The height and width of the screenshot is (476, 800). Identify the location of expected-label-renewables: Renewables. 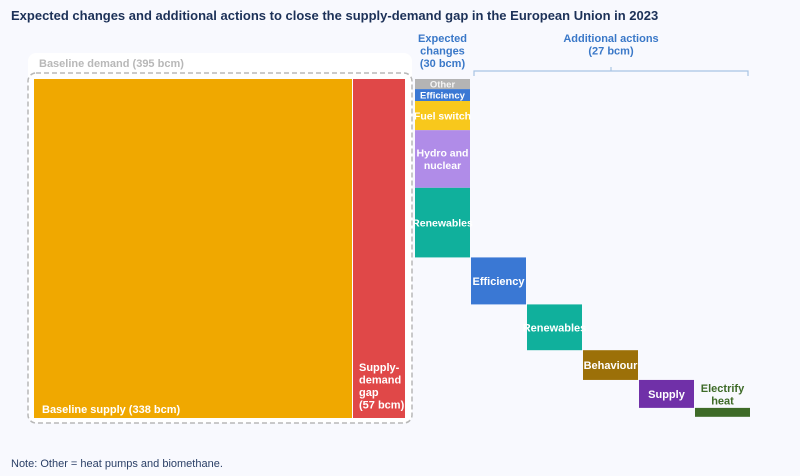
(442, 223).